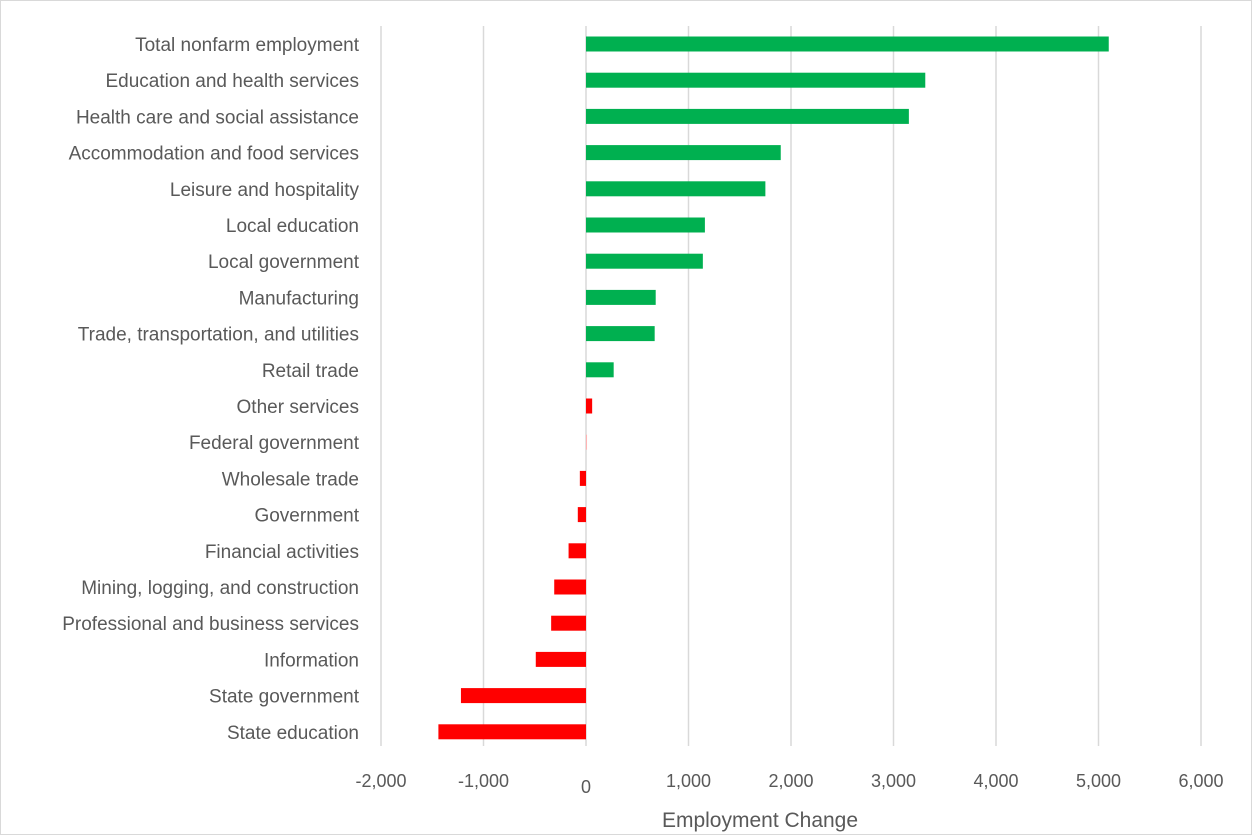 Image resolution: width=1252 pixels, height=835 pixels. Describe the element at coordinates (483, 781) in the screenshot. I see `x-tick-label: -1,000` at that location.